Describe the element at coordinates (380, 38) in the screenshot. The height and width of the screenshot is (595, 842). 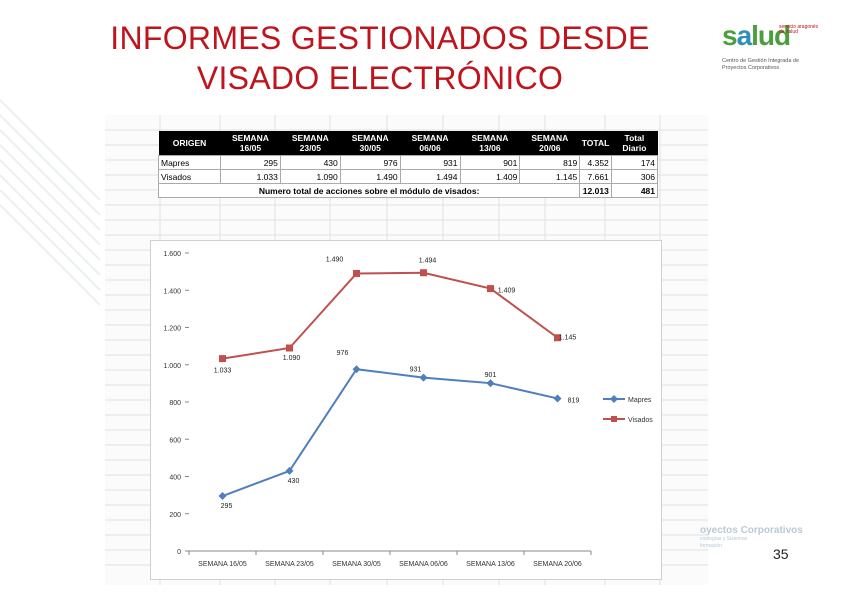
I see `slide-title-line1: INFORMES GESTIONADOS DESDE` at that location.